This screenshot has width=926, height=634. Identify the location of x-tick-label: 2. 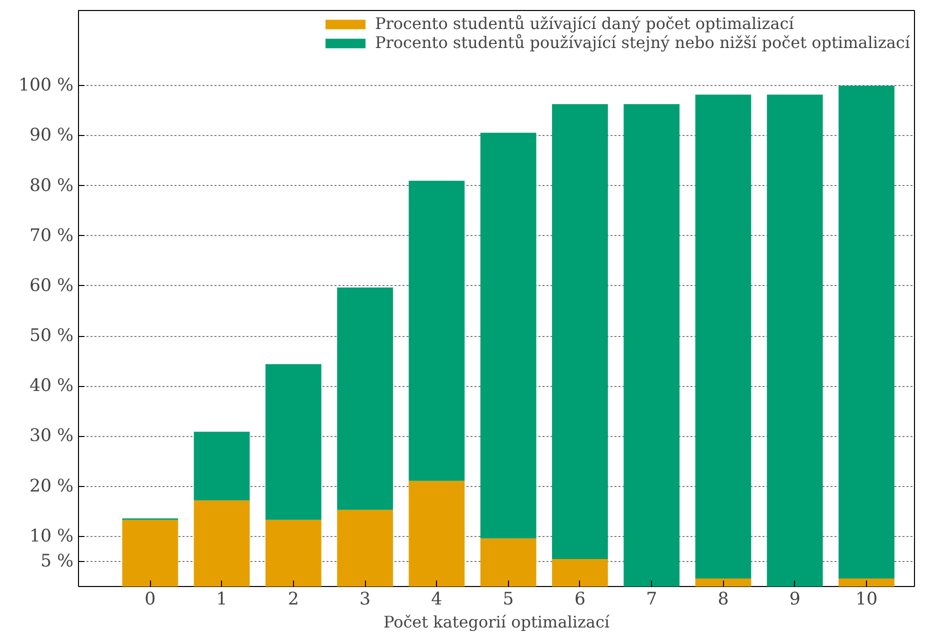
(293, 600).